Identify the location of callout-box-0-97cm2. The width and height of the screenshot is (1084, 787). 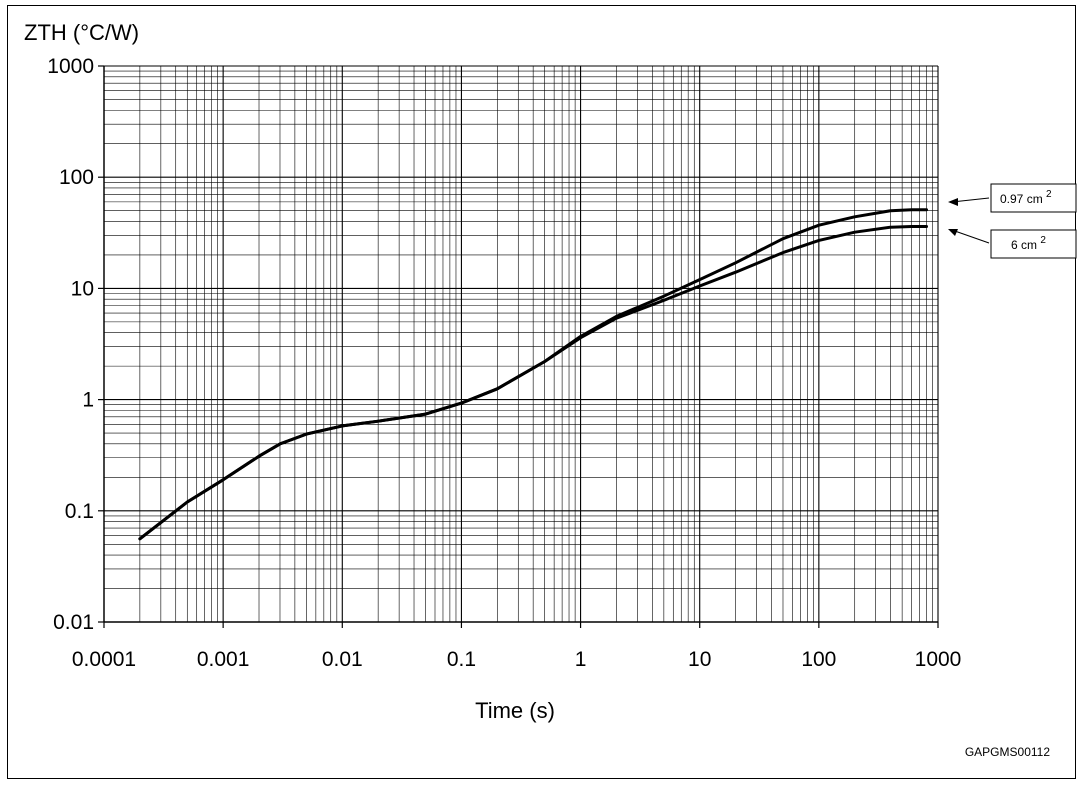
(1033, 198).